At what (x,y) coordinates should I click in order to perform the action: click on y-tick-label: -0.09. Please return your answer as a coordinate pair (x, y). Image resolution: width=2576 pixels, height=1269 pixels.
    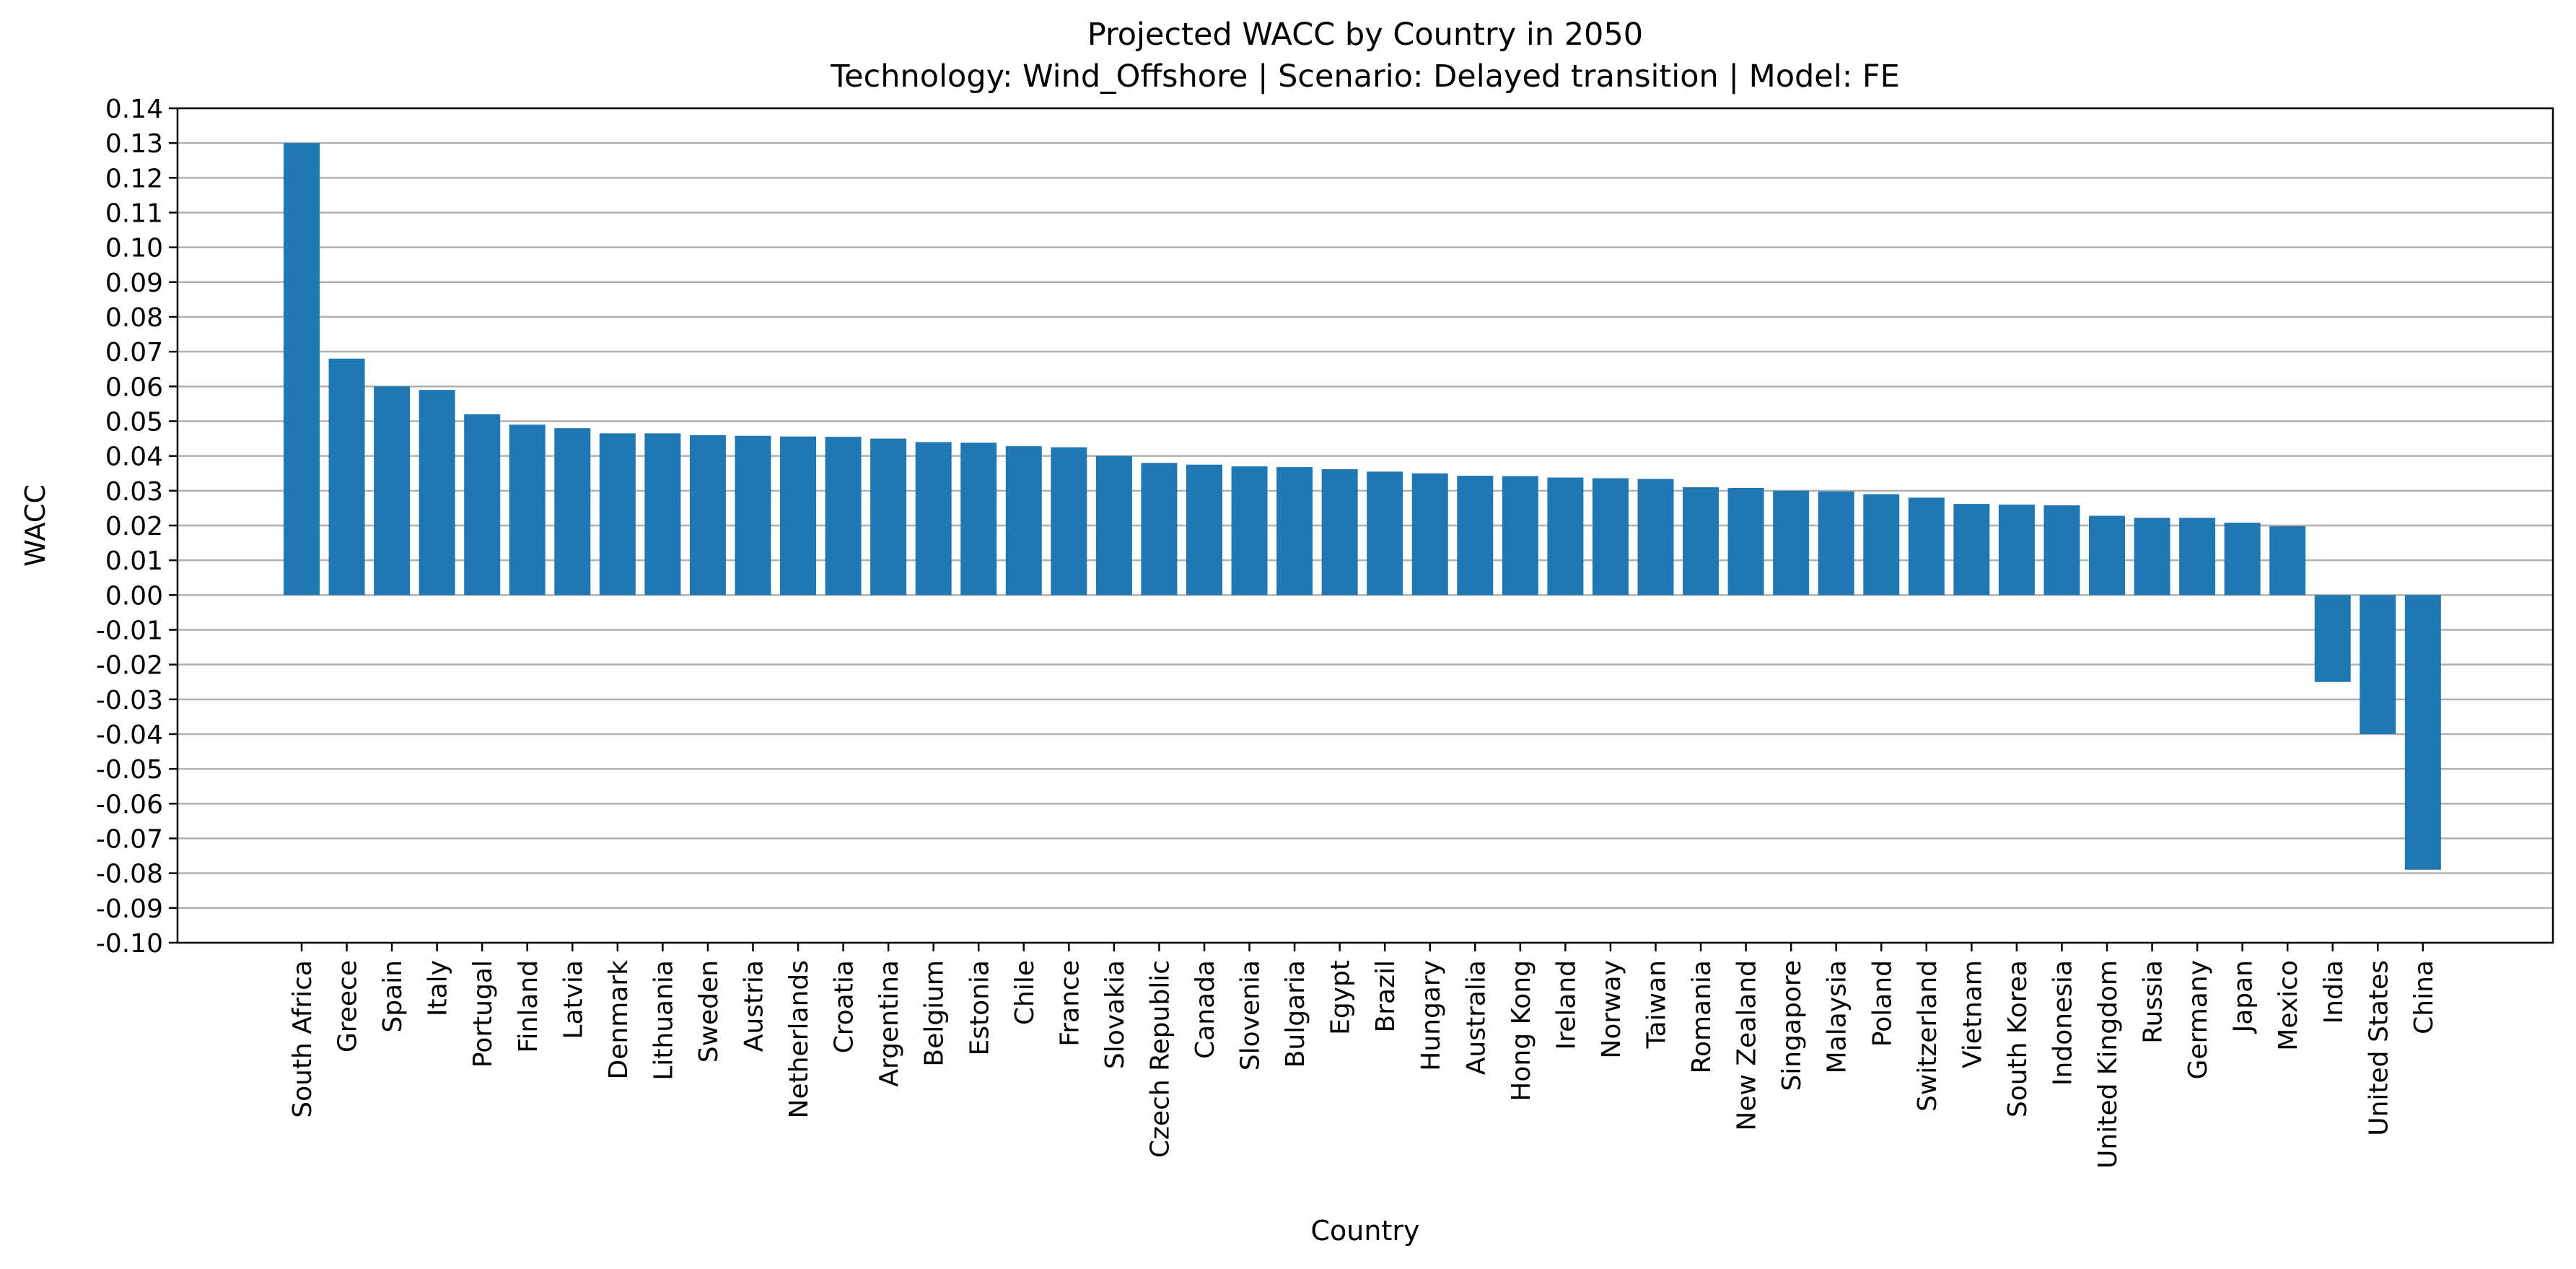
    Looking at the image, I should click on (129, 909).